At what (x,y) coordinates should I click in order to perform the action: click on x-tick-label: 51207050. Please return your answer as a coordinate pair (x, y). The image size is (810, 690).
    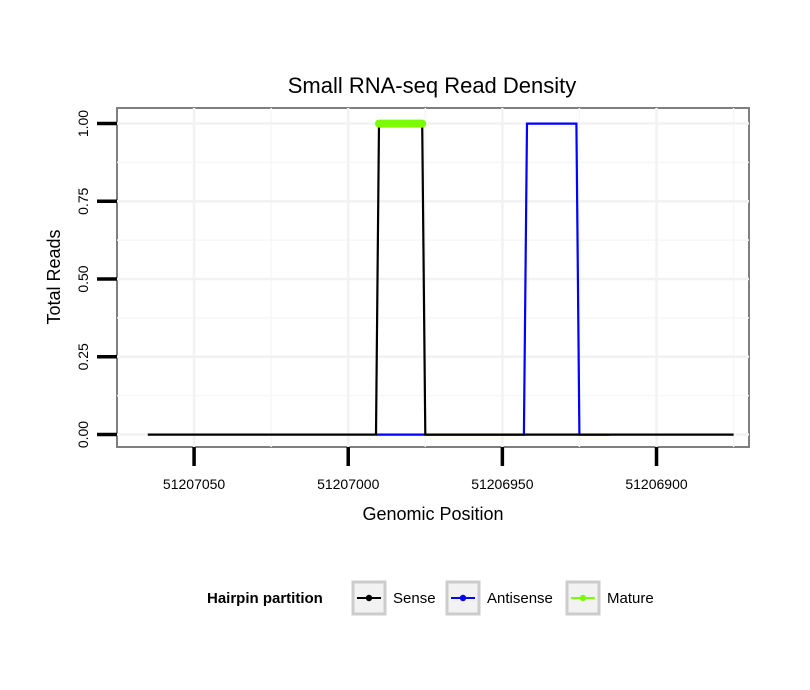
    Looking at the image, I should click on (194, 484).